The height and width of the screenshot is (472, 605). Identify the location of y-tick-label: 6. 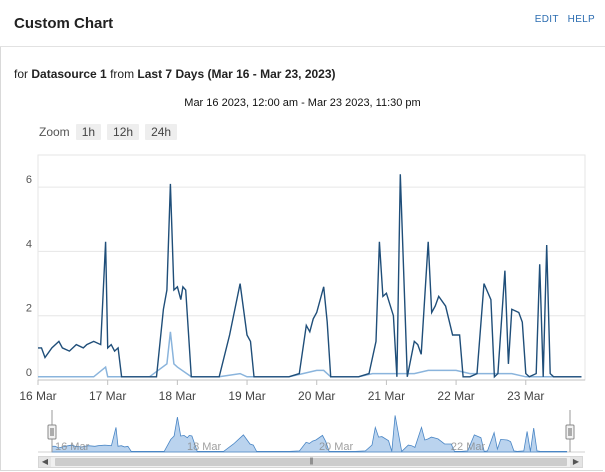
(29, 180).